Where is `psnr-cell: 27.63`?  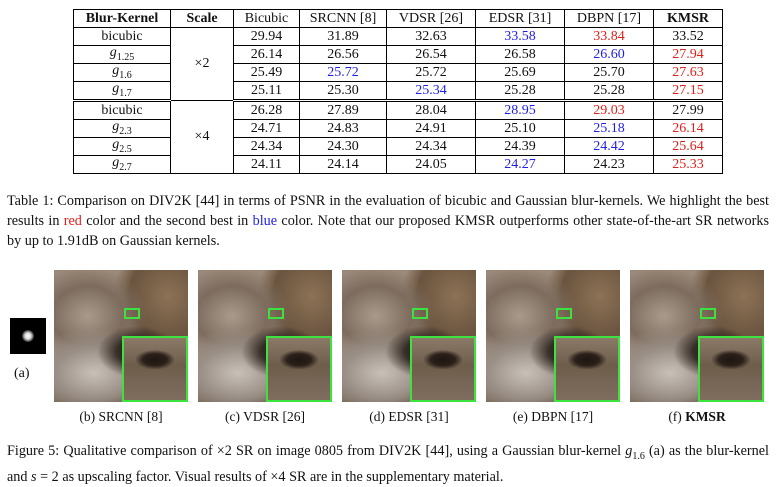 psnr-cell: 27.63 is located at coordinates (688, 72).